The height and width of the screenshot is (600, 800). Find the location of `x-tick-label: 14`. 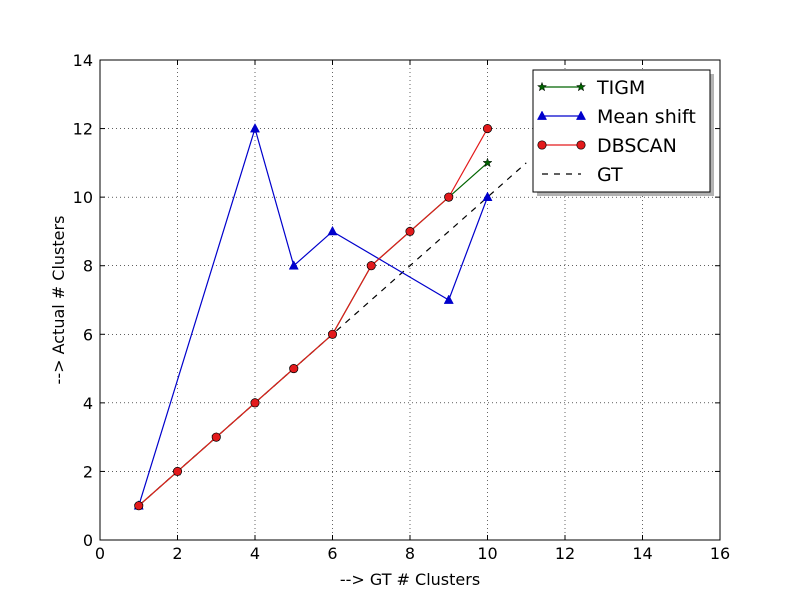

x-tick-label: 14 is located at coordinates (642, 553).